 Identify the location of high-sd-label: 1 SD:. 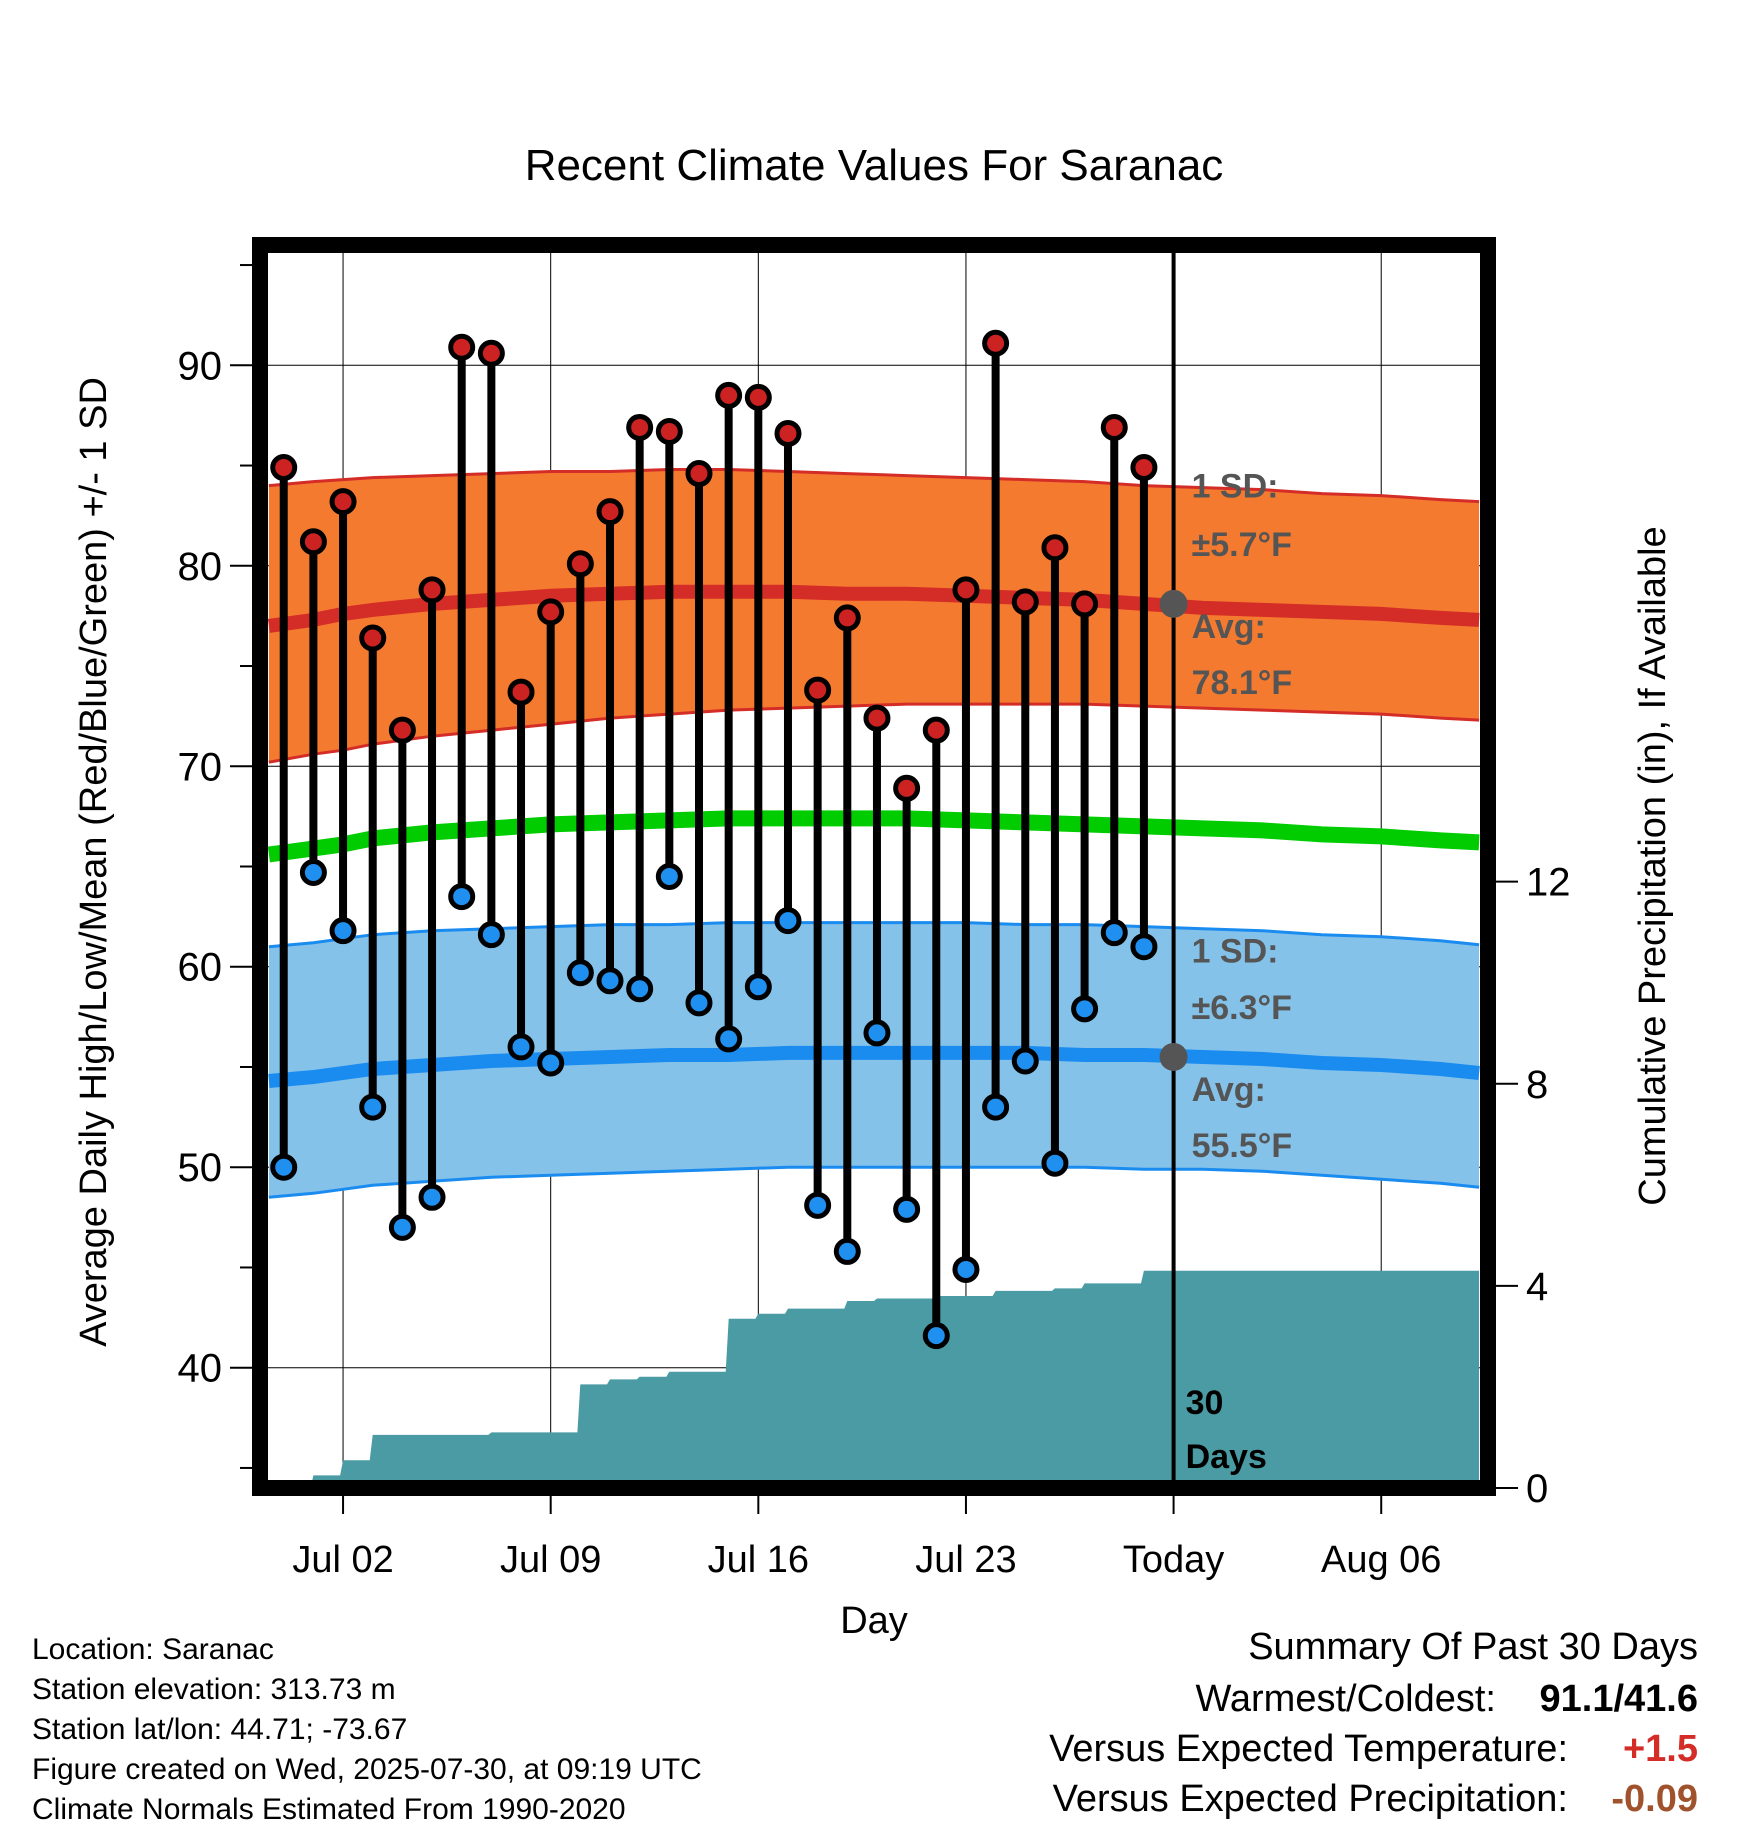
(1235, 487).